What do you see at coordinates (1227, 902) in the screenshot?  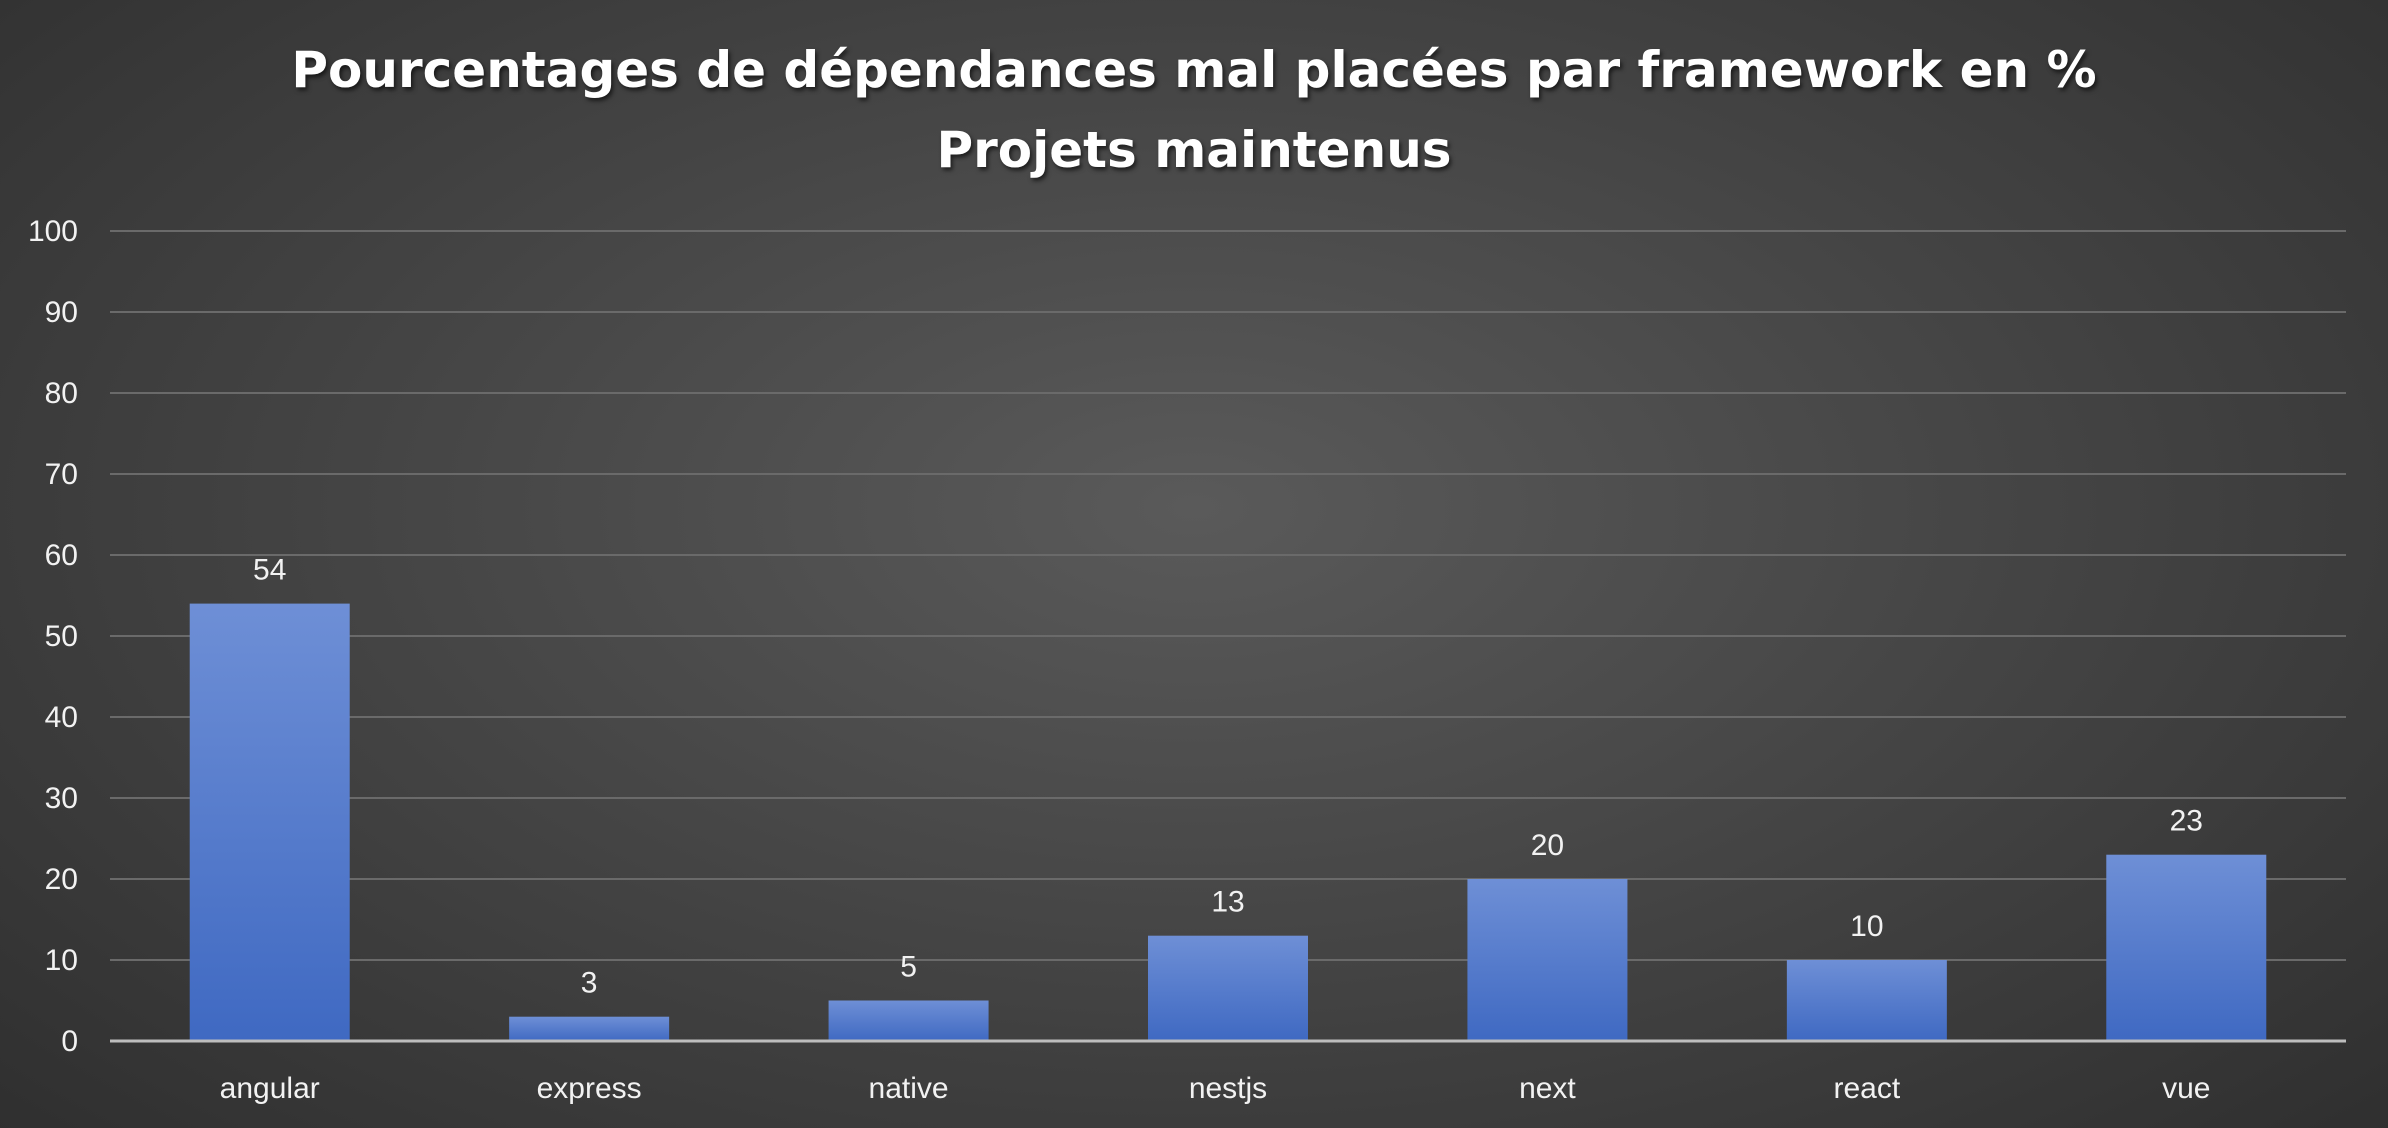 I see `data-label-nestjs: 13` at bounding box center [1227, 902].